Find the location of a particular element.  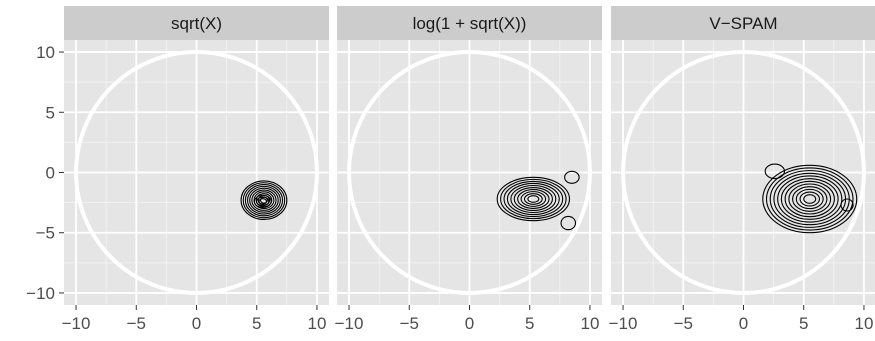

x-axes: −10 −5 0 5 10 −10 −5 0 5 10 −10 −5 0 5 10 is located at coordinates (468, 319).